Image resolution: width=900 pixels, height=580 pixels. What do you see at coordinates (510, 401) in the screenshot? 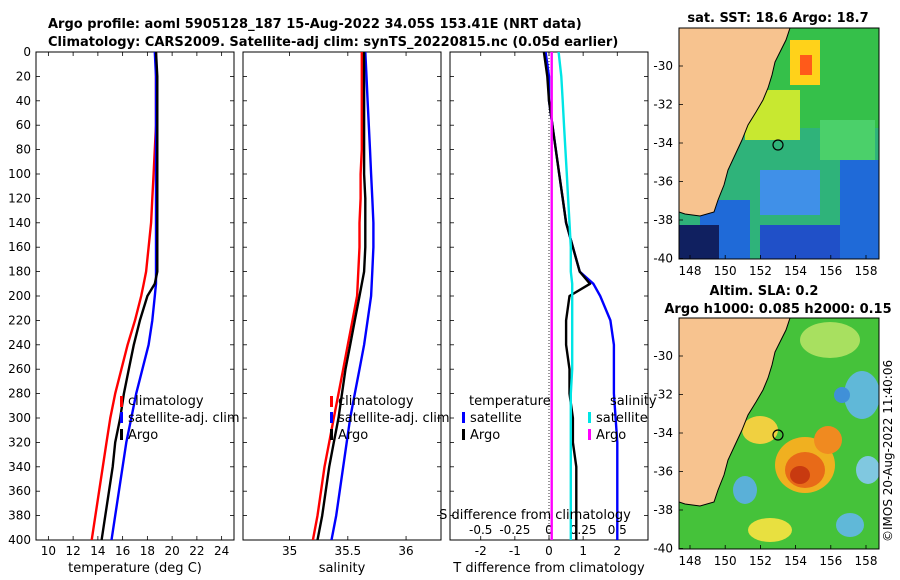
I see `legend-temperature-title: temperature` at bounding box center [510, 401].